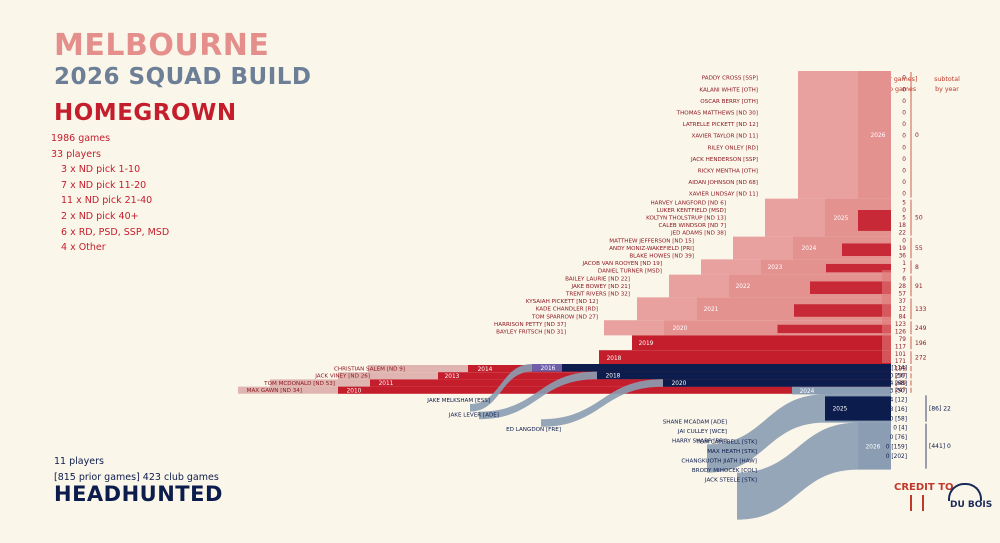 The image size is (1000, 543). What do you see at coordinates (81, 138) in the screenshot?
I see `homegrown-games: 1986 games` at bounding box center [81, 138].